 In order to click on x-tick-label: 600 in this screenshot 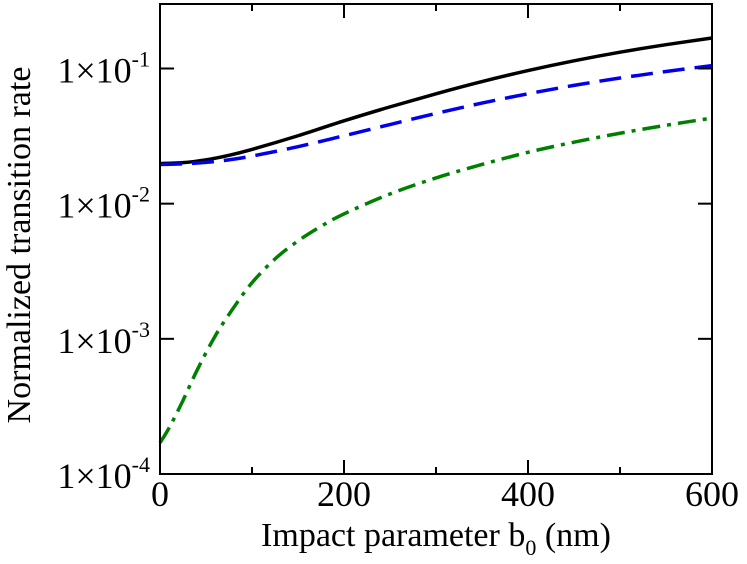, I will do `click(712, 494)`.